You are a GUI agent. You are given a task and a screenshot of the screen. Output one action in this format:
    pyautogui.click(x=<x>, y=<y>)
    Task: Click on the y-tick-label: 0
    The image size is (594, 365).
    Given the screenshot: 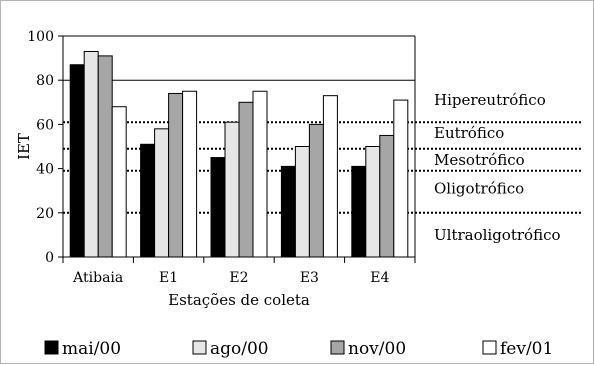 What is the action you would take?
    pyautogui.click(x=49, y=258)
    